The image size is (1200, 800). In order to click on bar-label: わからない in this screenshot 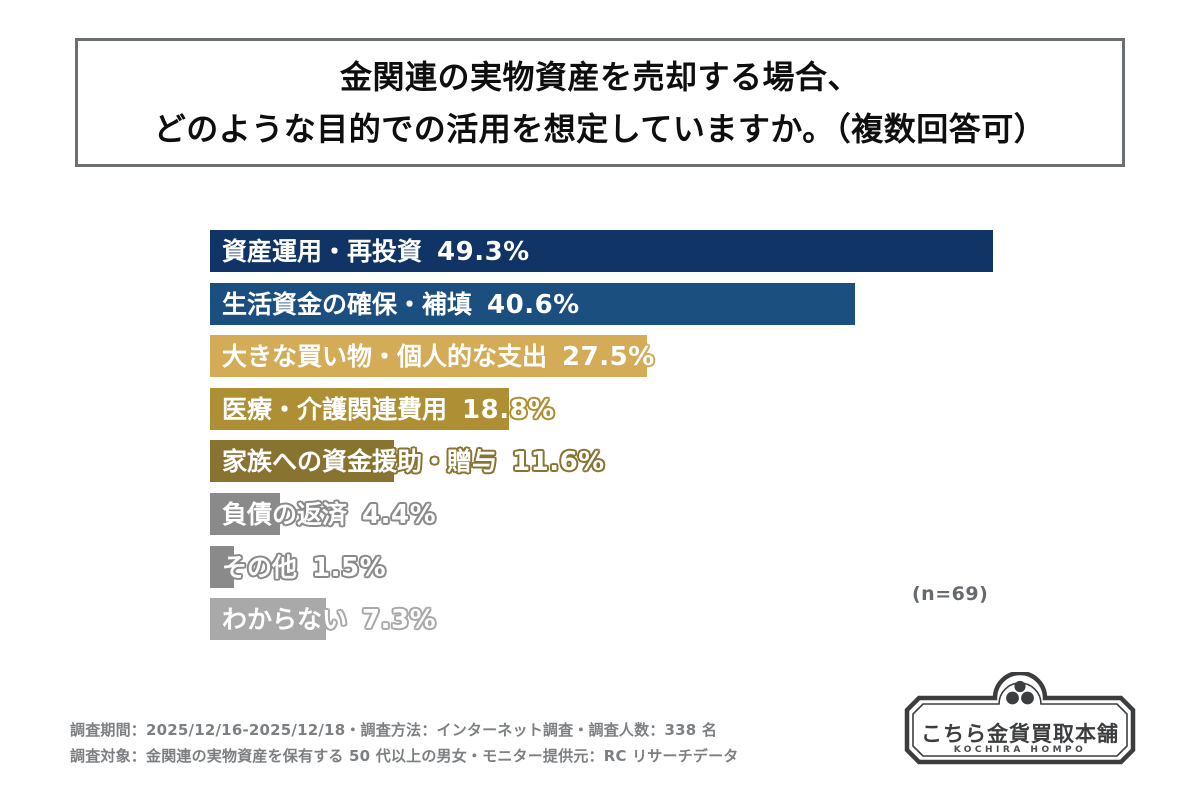, I will do `click(285, 620)`.